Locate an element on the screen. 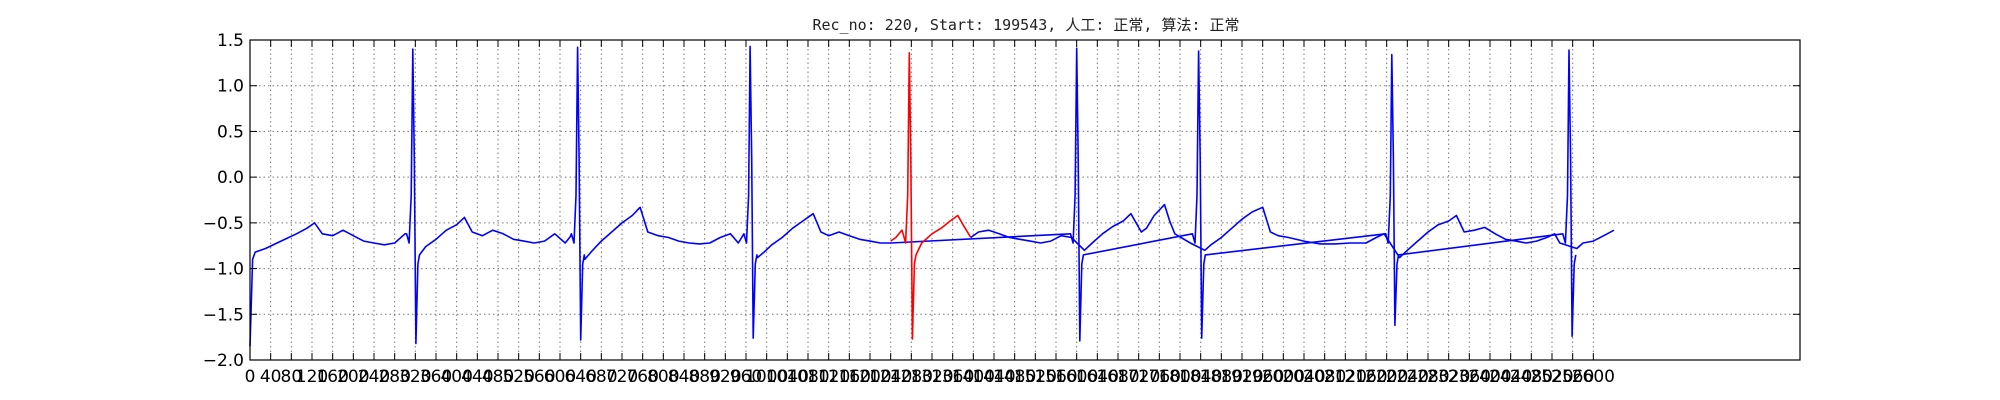 Image resolution: width=2000 pixels, height=400 pixels. x-tick-label: 1600 is located at coordinates (1076, 377).